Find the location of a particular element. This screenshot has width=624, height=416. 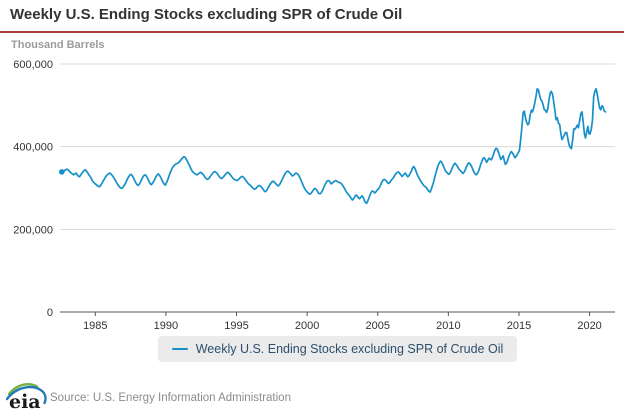

legend-line-icon is located at coordinates (179, 349).